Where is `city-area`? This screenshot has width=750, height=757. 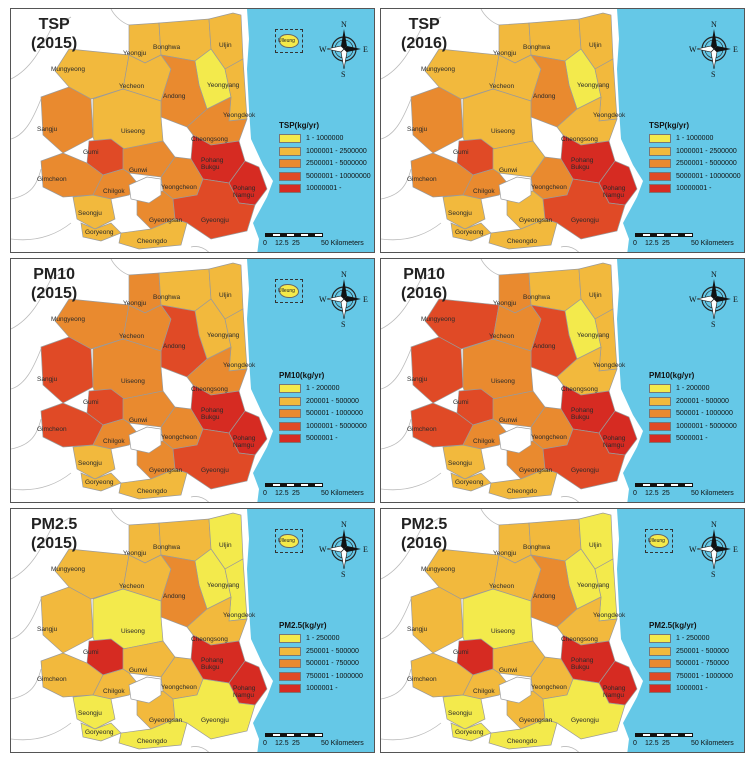
city-area is located at coordinates (515, 690).